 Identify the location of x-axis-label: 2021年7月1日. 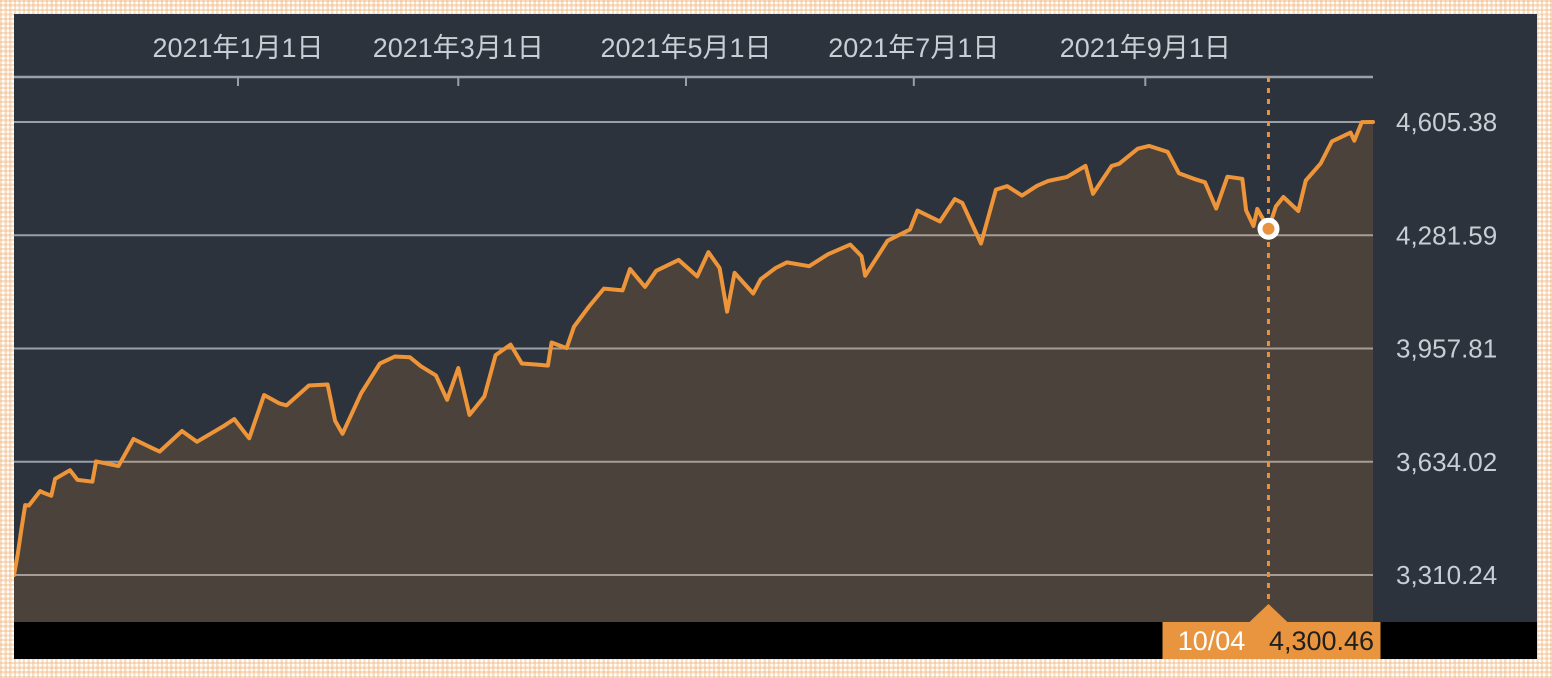
(913, 48).